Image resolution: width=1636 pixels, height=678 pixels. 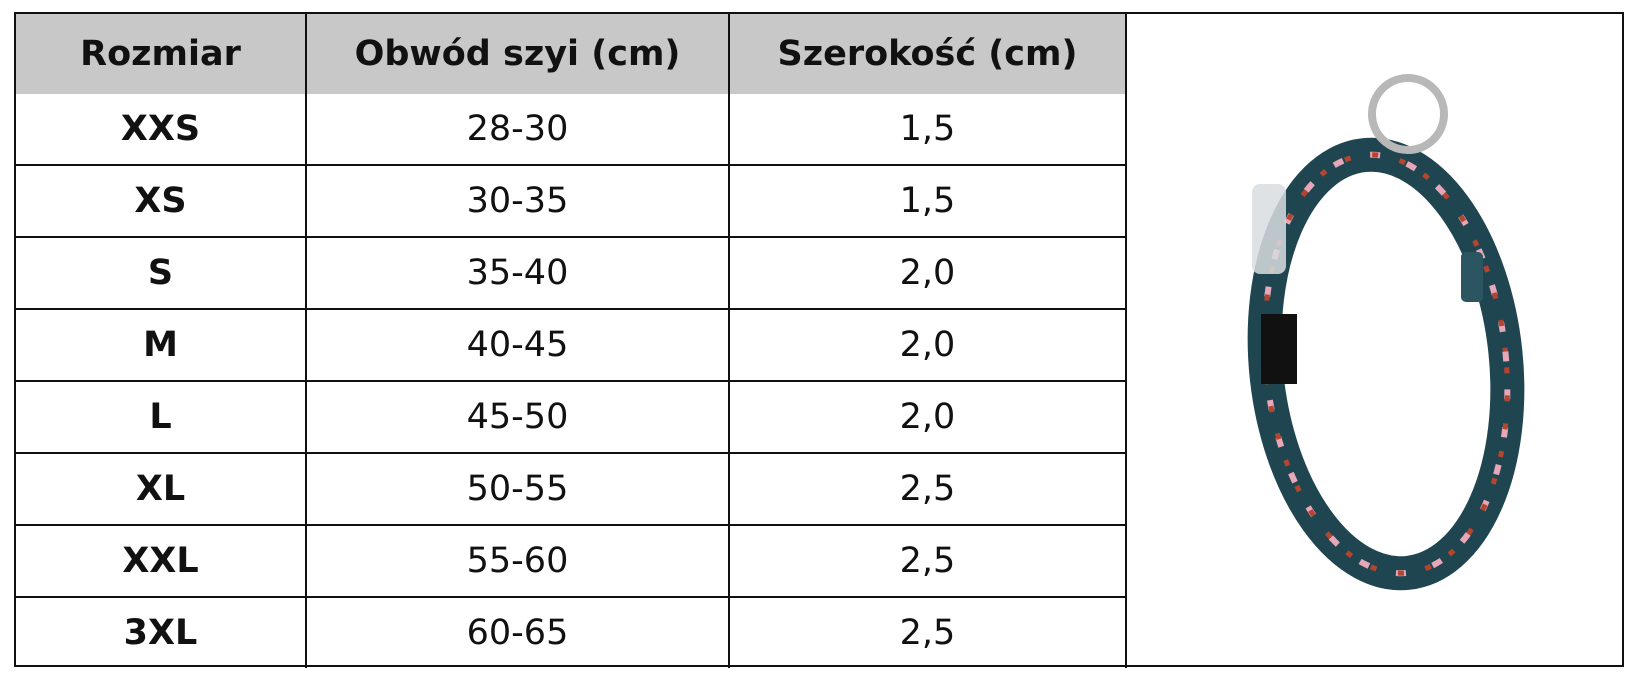 What do you see at coordinates (161, 345) in the screenshot?
I see `size-cell: M` at bounding box center [161, 345].